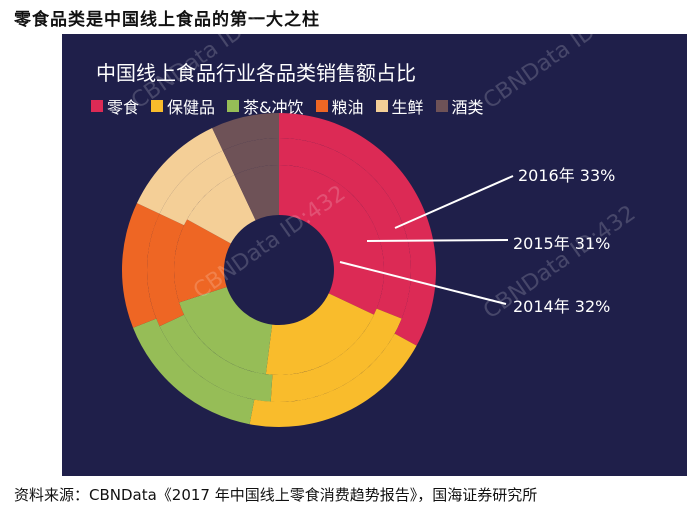 The image size is (700, 511). I want to click on slice-2014年-保健品, so click(320, 334).